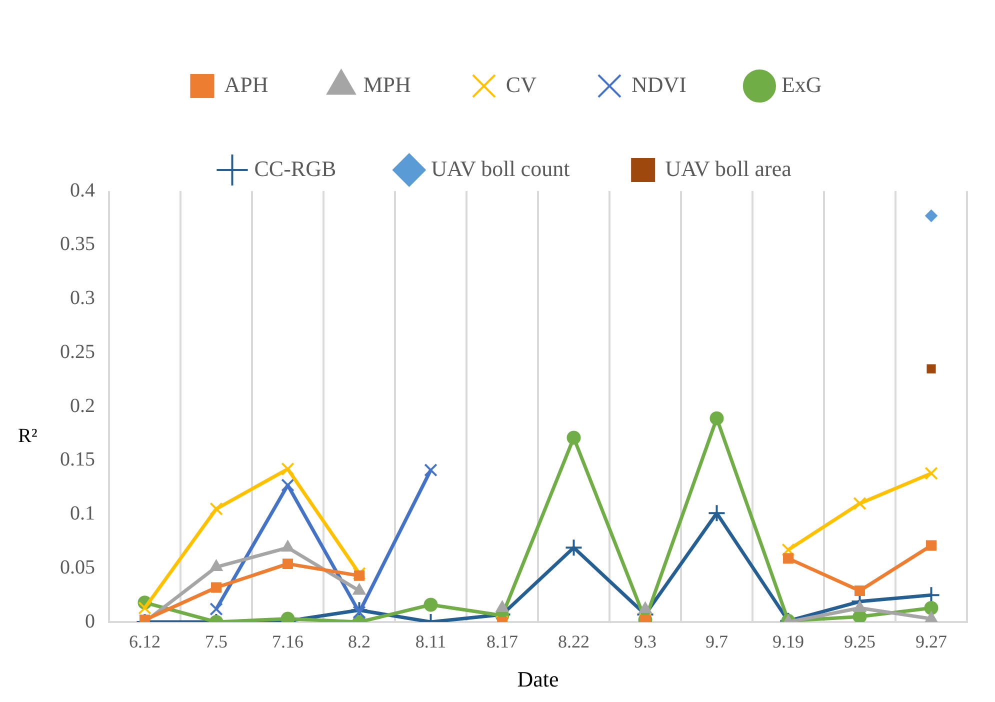 The height and width of the screenshot is (702, 995). What do you see at coordinates (82, 513) in the screenshot?
I see `y-tick-label: 0.1` at bounding box center [82, 513].